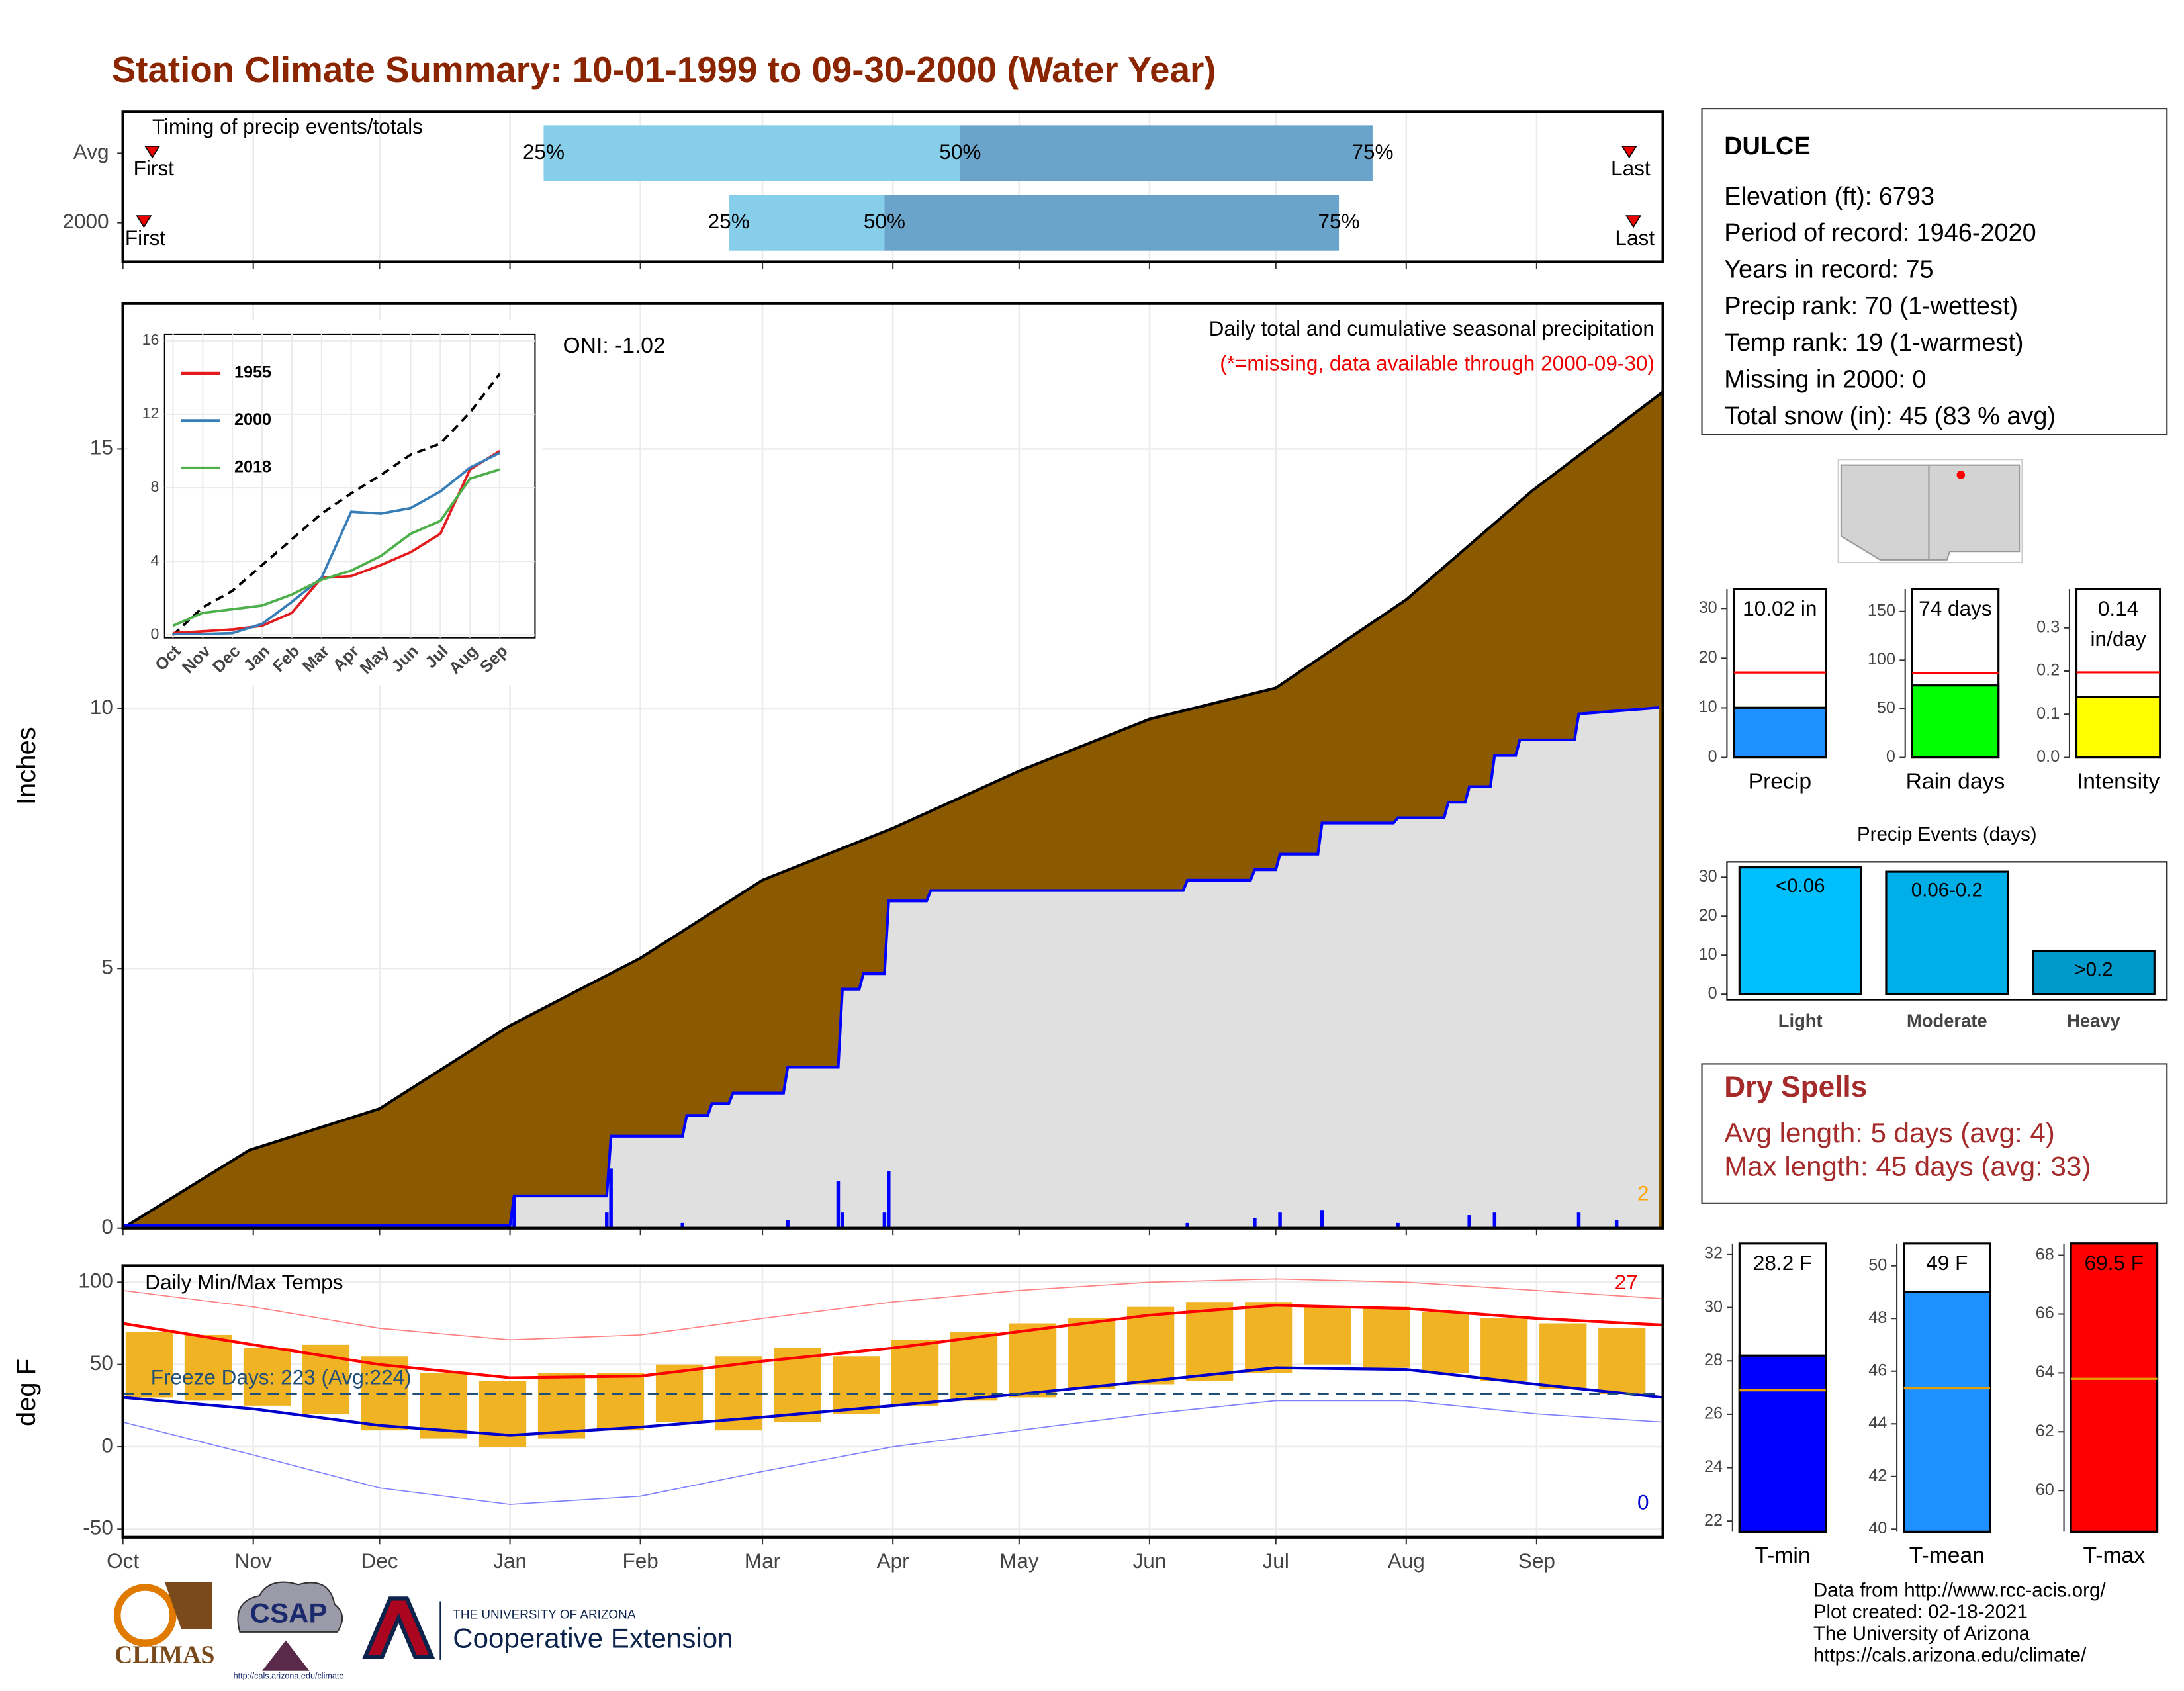  What do you see at coordinates (2045, 1431) in the screenshot?
I see `y-tick-label: 62` at bounding box center [2045, 1431].